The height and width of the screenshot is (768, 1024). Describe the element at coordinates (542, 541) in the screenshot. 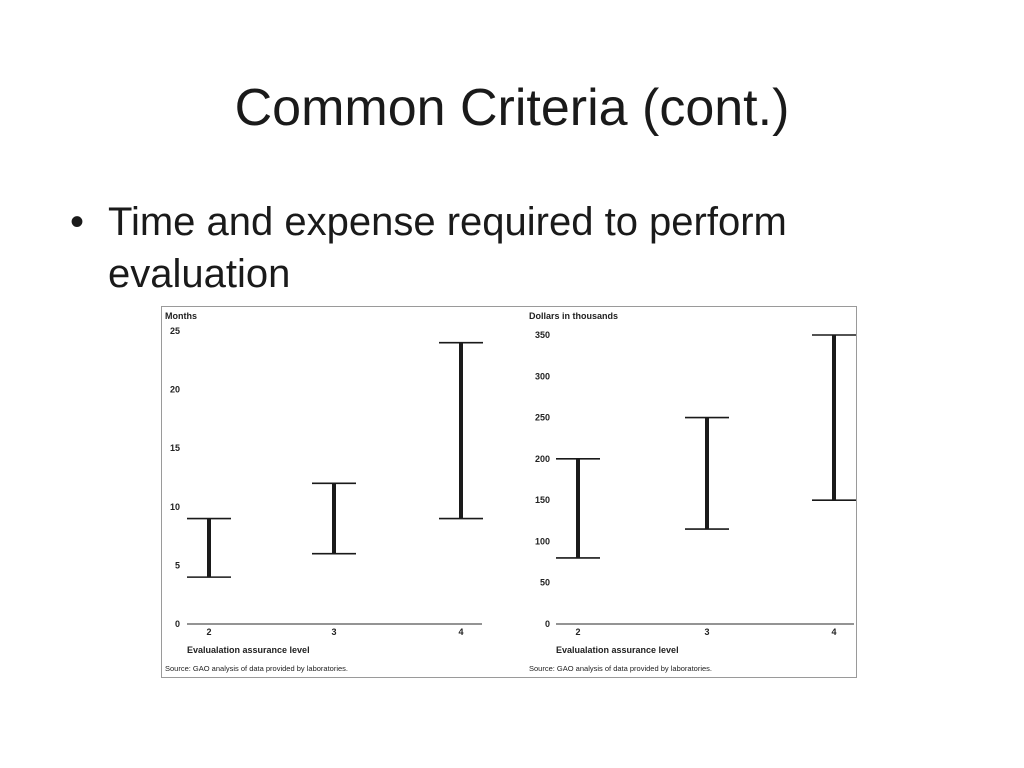

I see `chart2-ytick-label: 100` at that location.